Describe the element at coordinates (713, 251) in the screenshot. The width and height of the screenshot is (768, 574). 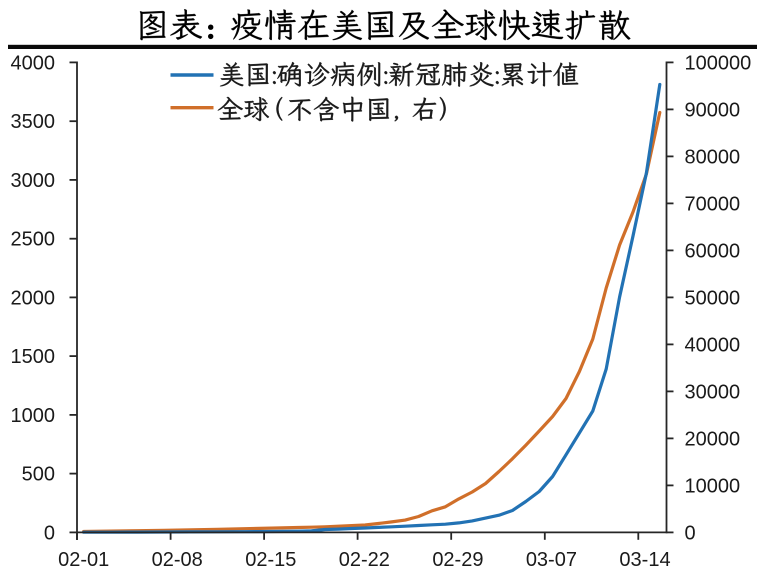
I see `svg-text: 60000` at that location.